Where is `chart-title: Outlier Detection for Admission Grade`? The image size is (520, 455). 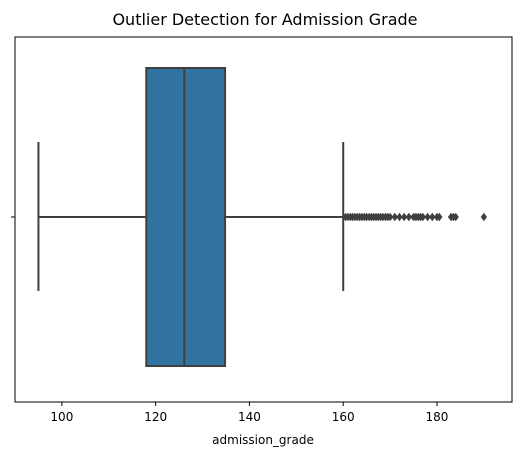
chart-title: Outlier Detection for Admission Grade is located at coordinates (264, 19).